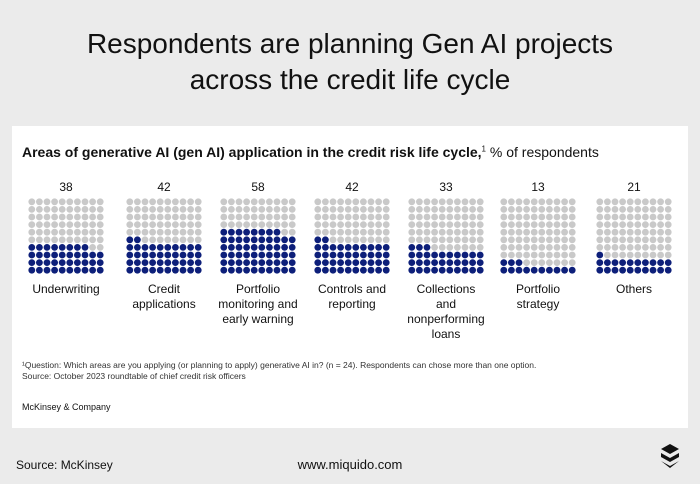 The height and width of the screenshot is (484, 700). What do you see at coordinates (350, 464) in the screenshot?
I see `footer-site-link: www.miquido.com` at bounding box center [350, 464].